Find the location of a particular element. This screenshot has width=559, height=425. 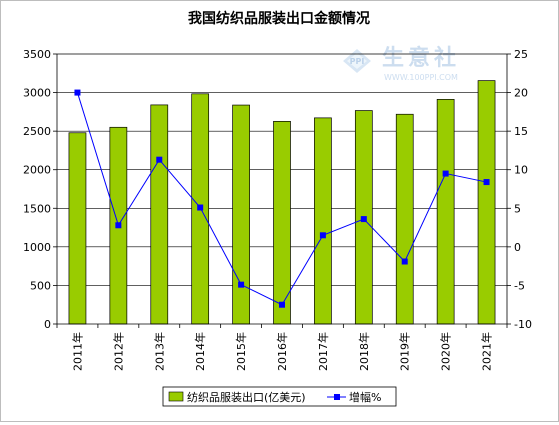

right-tick-label: 0 is located at coordinates (517, 247).